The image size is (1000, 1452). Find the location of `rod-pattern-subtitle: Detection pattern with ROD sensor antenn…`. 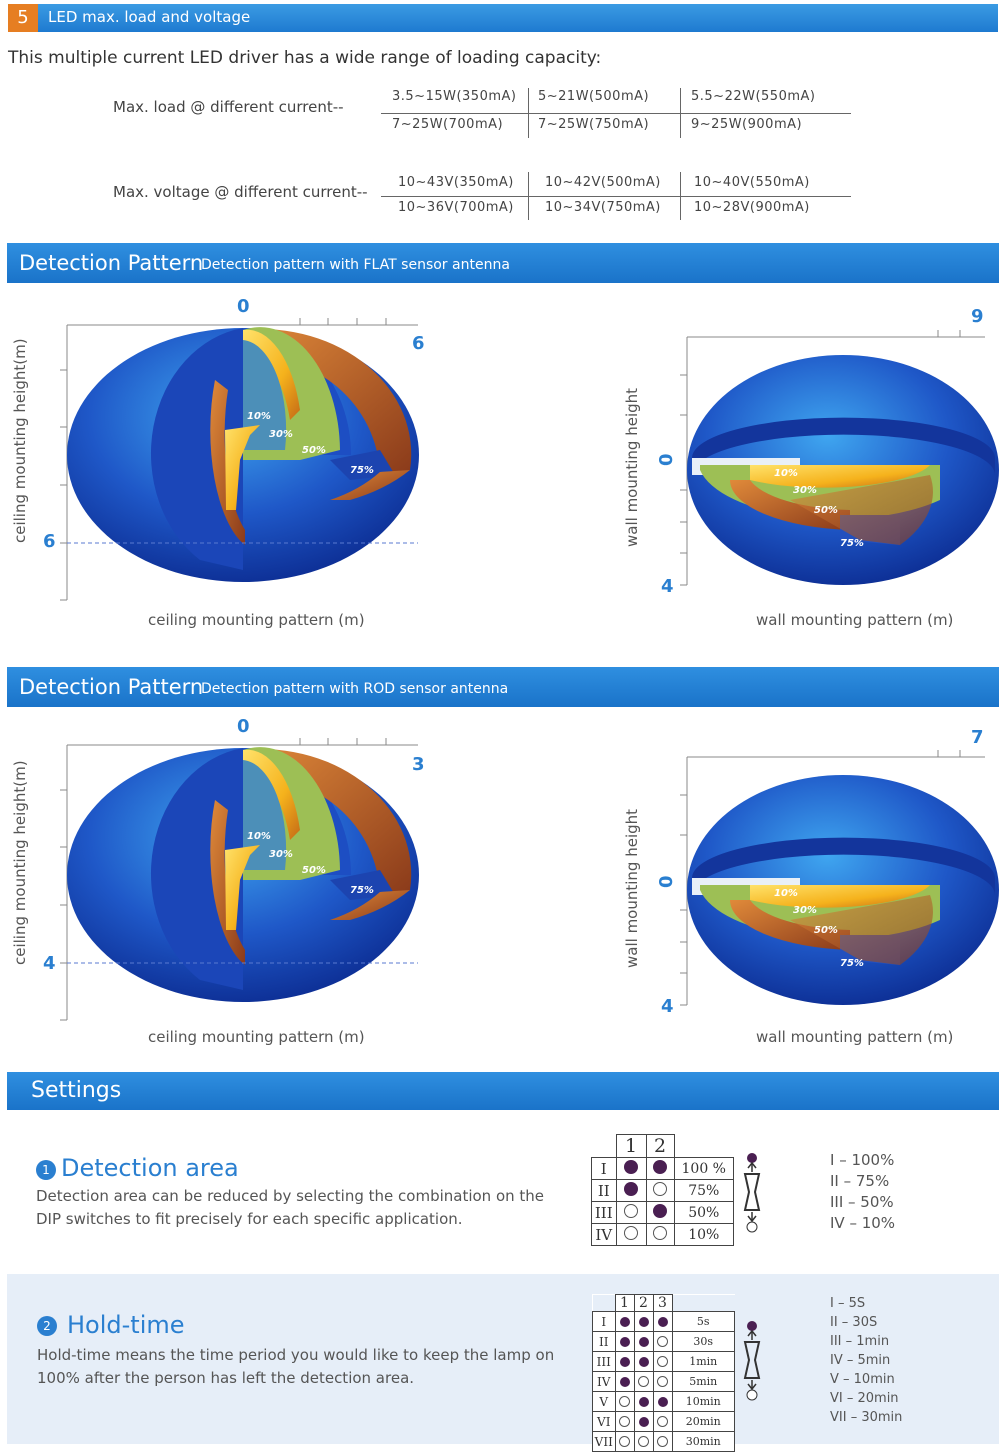

rod-pattern-subtitle: Detection pattern with ROD sensor antenn… is located at coordinates (355, 689).